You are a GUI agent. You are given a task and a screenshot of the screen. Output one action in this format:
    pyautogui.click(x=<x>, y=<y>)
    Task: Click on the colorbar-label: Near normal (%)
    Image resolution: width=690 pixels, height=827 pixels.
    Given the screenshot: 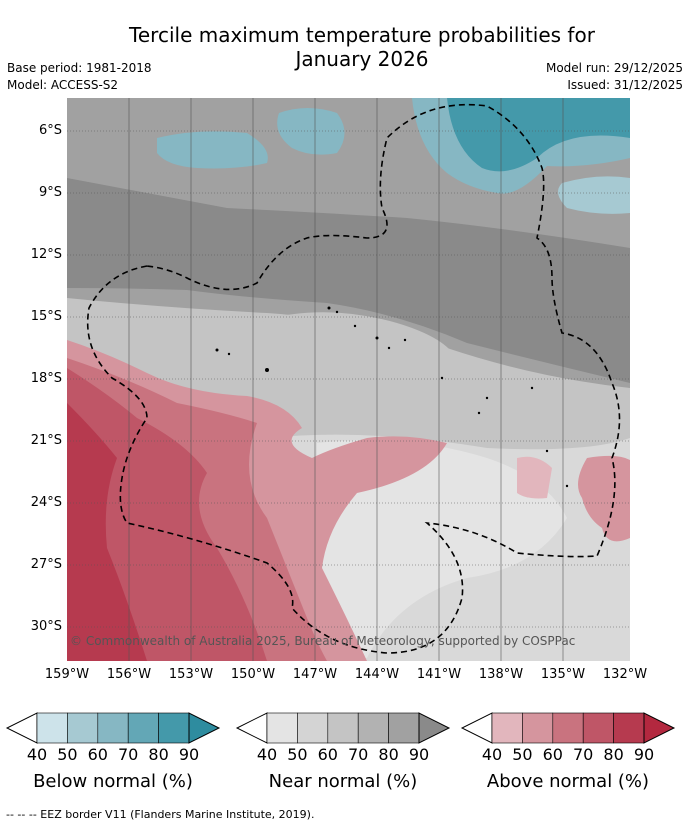 What is the action you would take?
    pyautogui.click(x=343, y=781)
    